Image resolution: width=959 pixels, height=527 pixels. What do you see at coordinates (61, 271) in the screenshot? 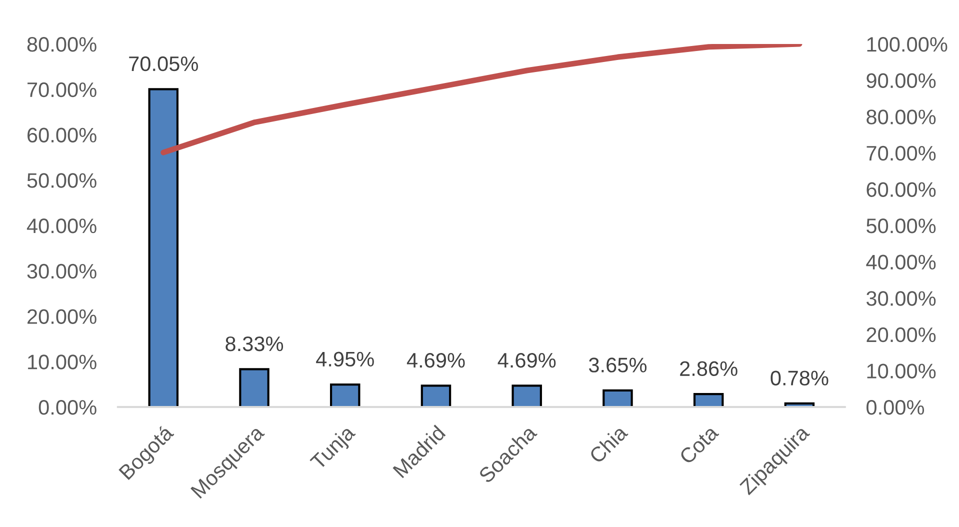
I see `y-tick-label: 30.00%` at bounding box center [61, 271].